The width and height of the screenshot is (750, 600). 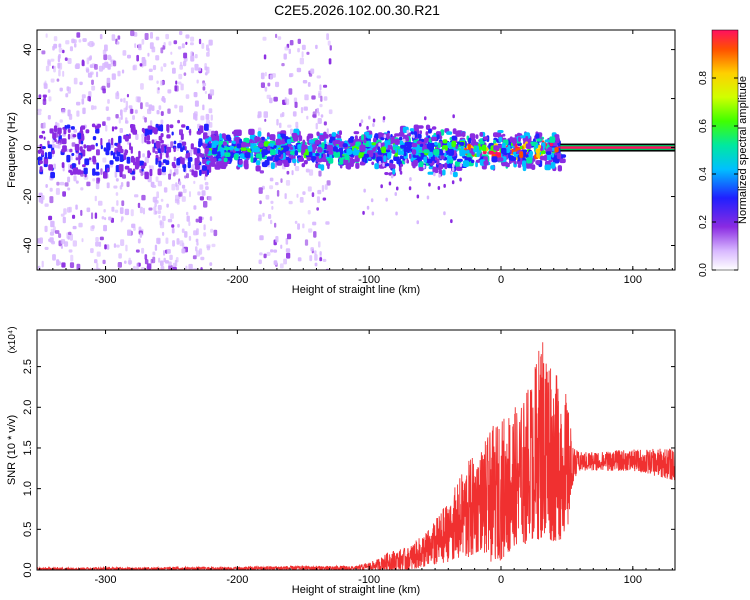 I want to click on colorbar-tick-label: 0.4, so click(x=703, y=174).